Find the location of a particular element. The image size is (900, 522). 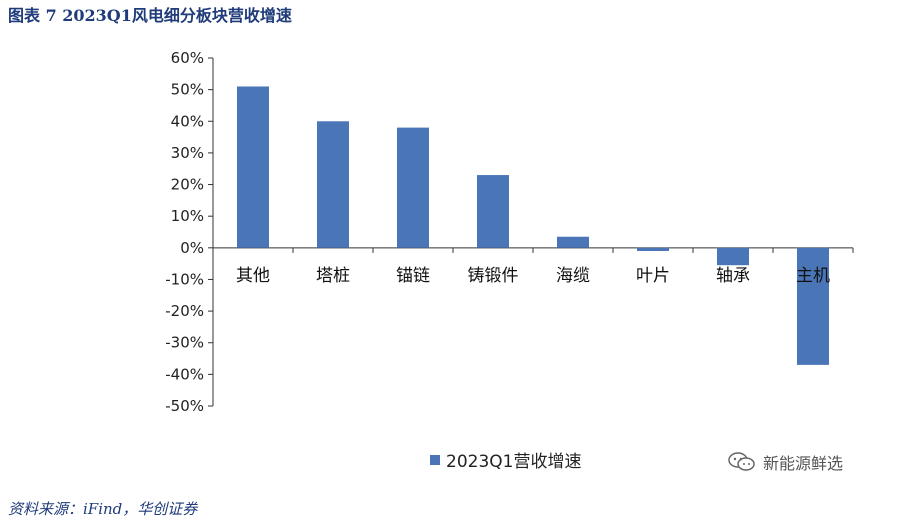

y-tick-label: 60% is located at coordinates (187, 58).